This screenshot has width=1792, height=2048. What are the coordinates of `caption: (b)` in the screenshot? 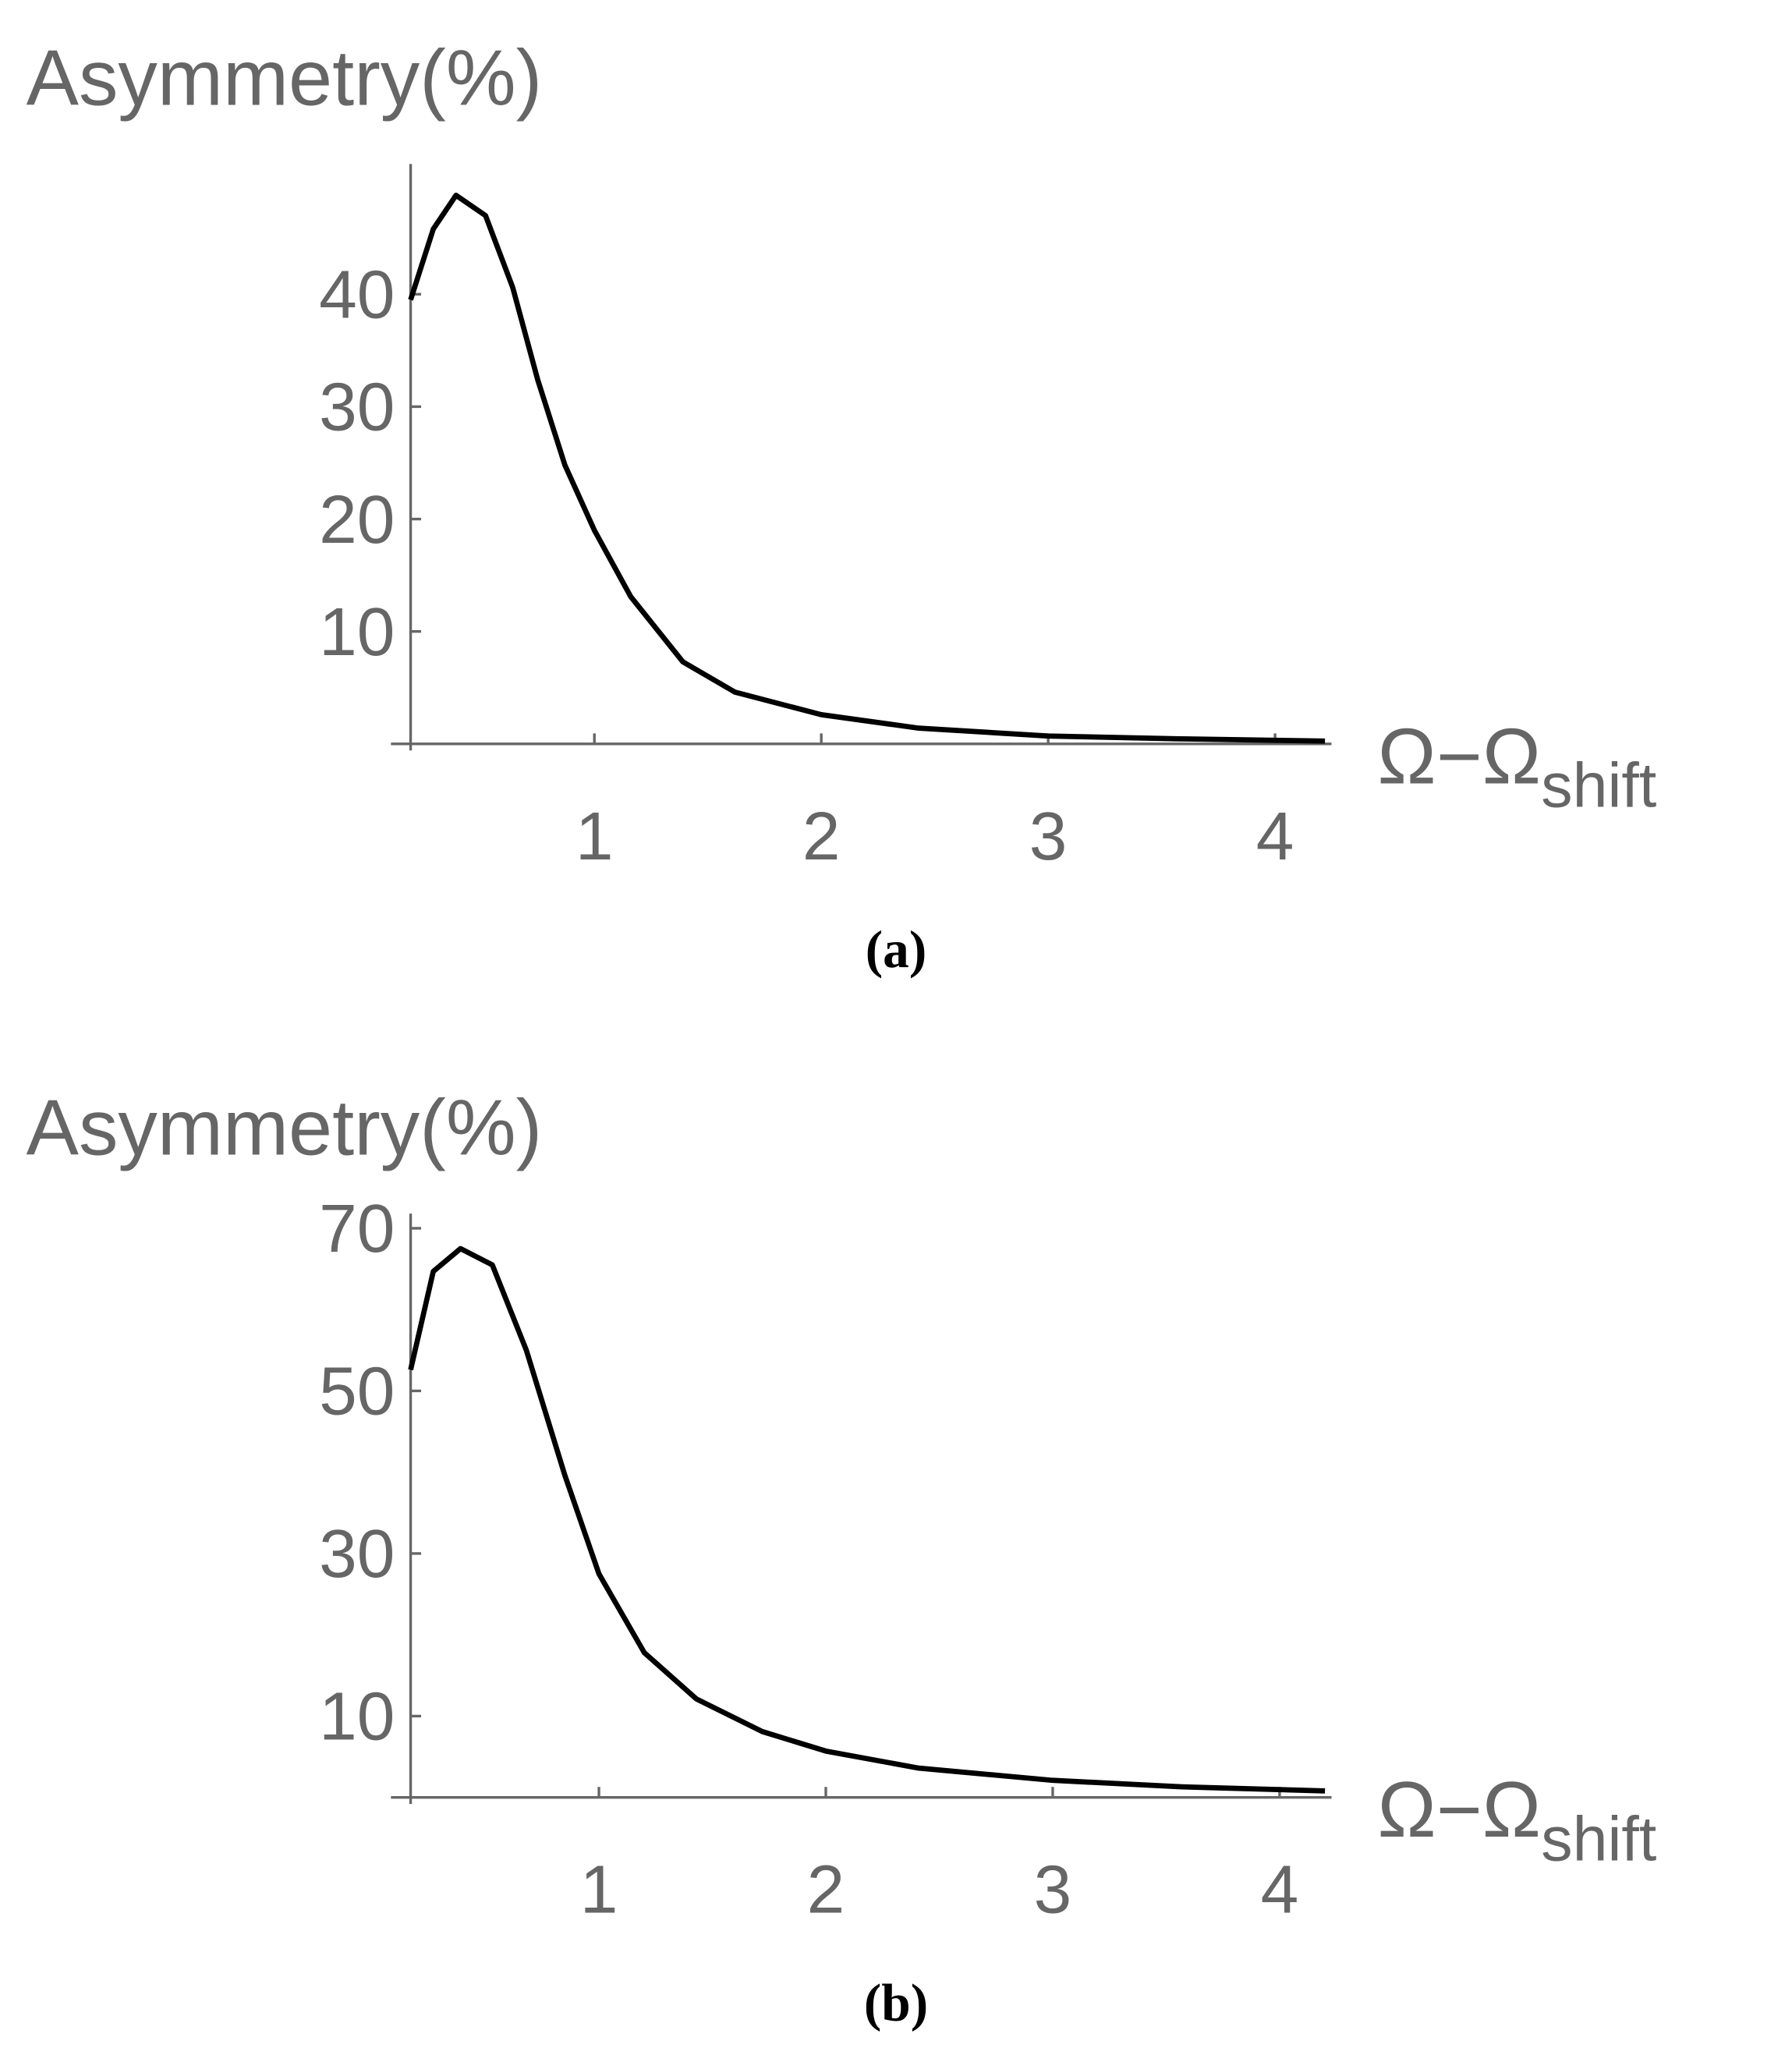 It's located at (896, 2003).